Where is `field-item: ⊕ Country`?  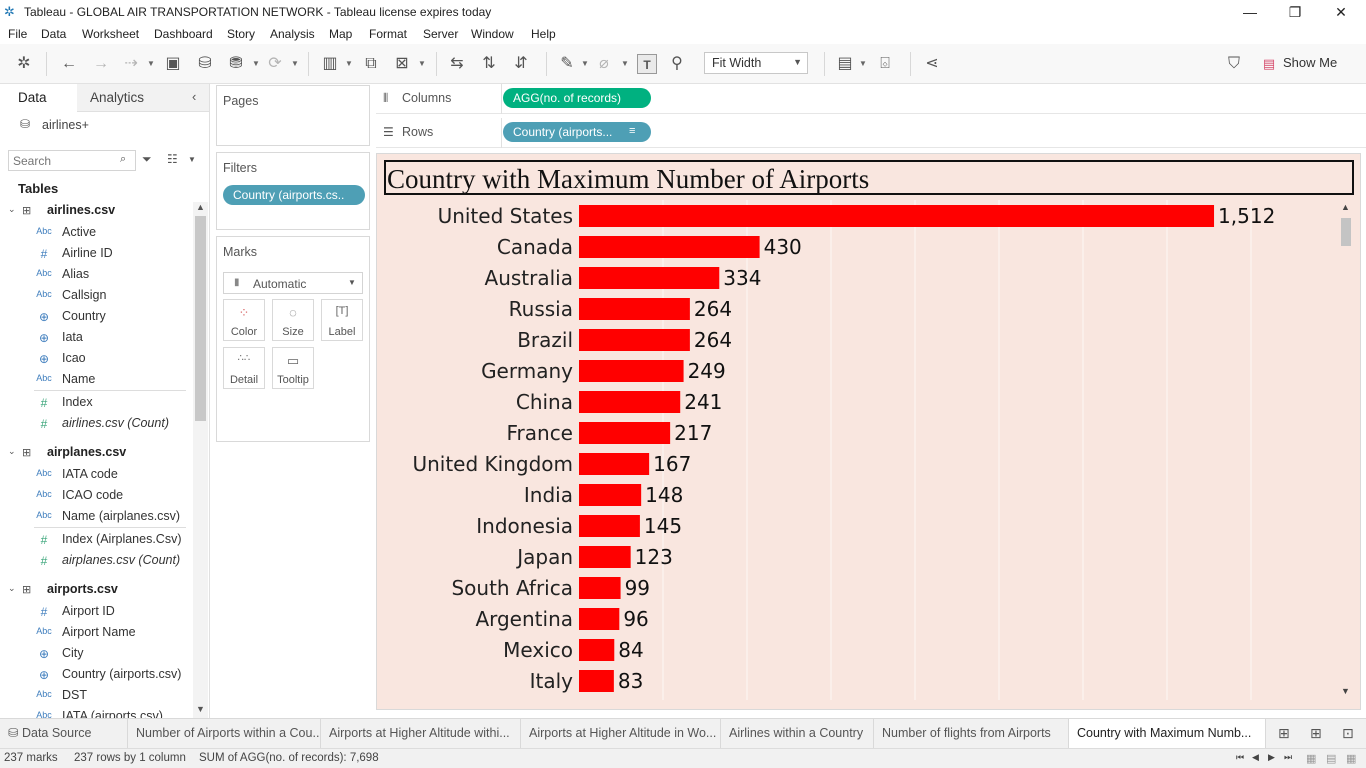
field-item: ⊕ Country is located at coordinates (95, 316).